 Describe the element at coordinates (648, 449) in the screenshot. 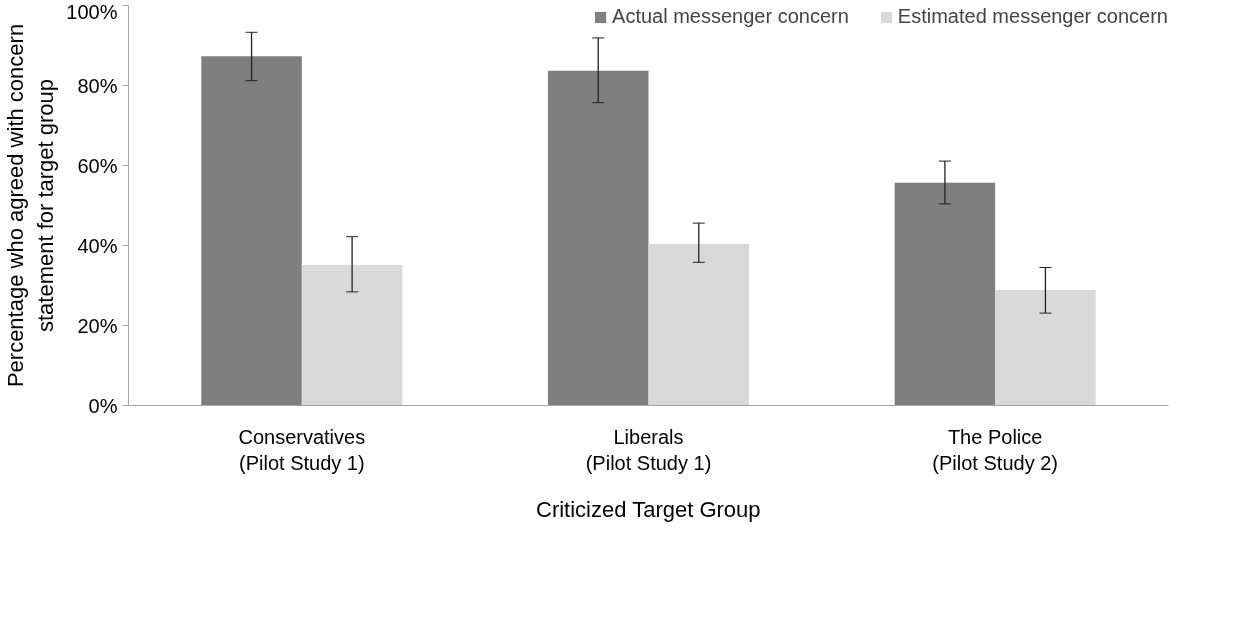

I see `x-tick-label: Liberals (Pilot Study 1)` at that location.